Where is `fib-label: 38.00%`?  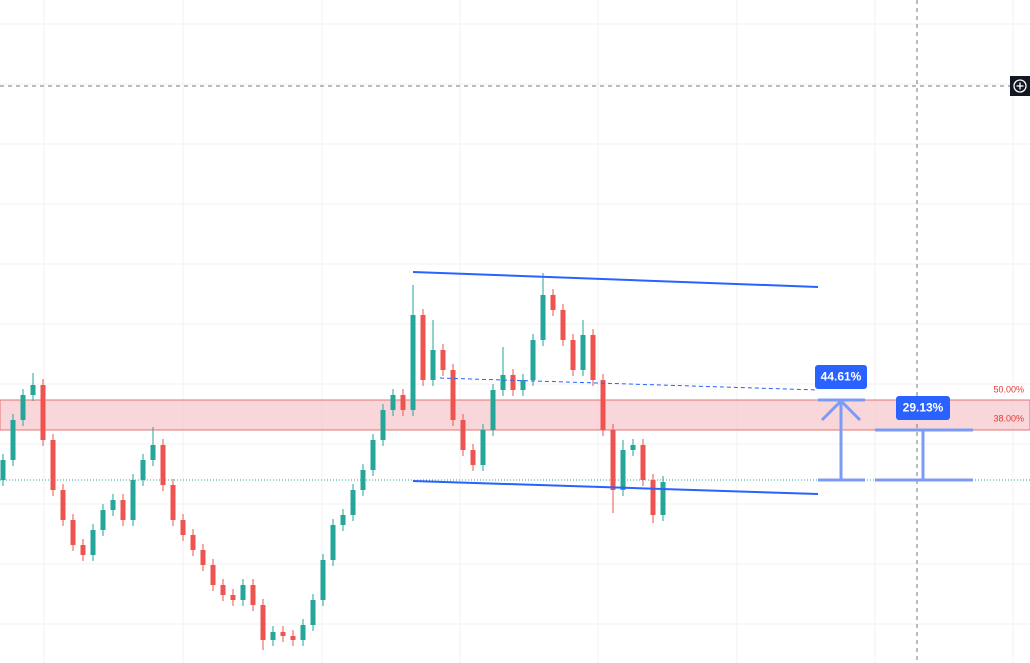
fib-label: 38.00% is located at coordinates (1008, 418).